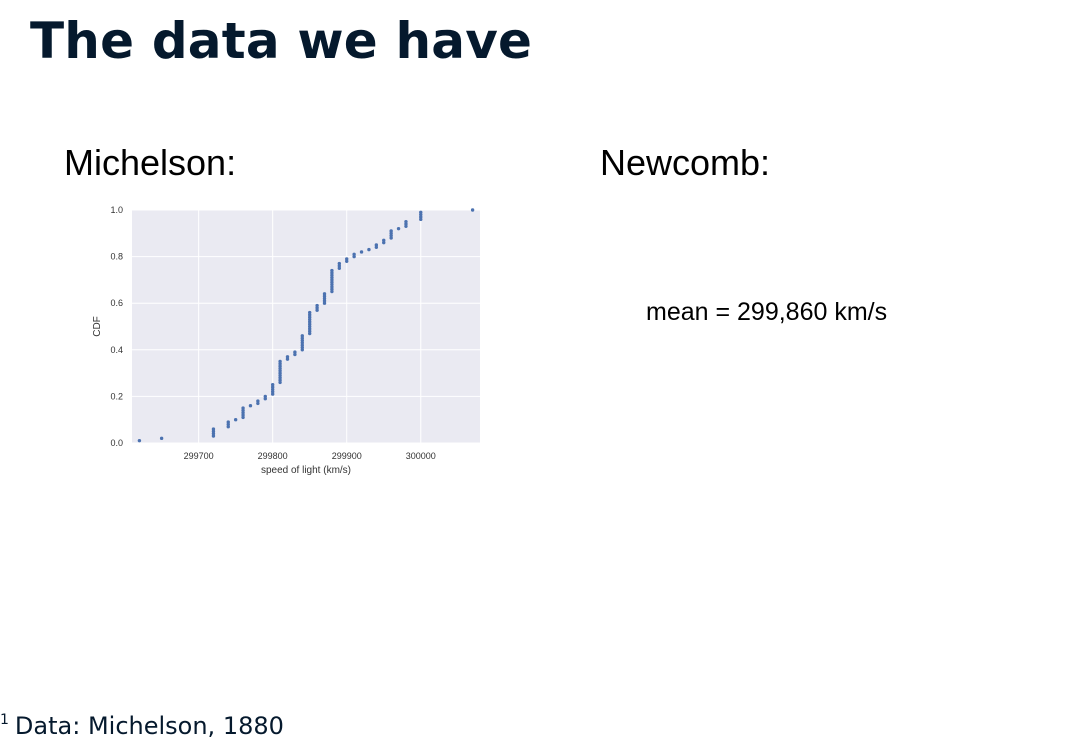 Image resolution: width=1092 pixels, height=745 pixels. What do you see at coordinates (116, 257) in the screenshot?
I see `y-tick-label: 0.8` at bounding box center [116, 257].